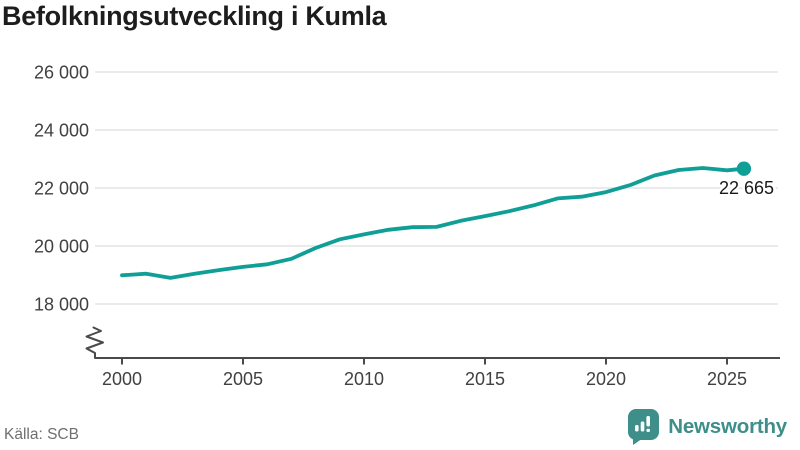 The height and width of the screenshot is (450, 800). I want to click on x-tick-label: 2025, so click(727, 379).